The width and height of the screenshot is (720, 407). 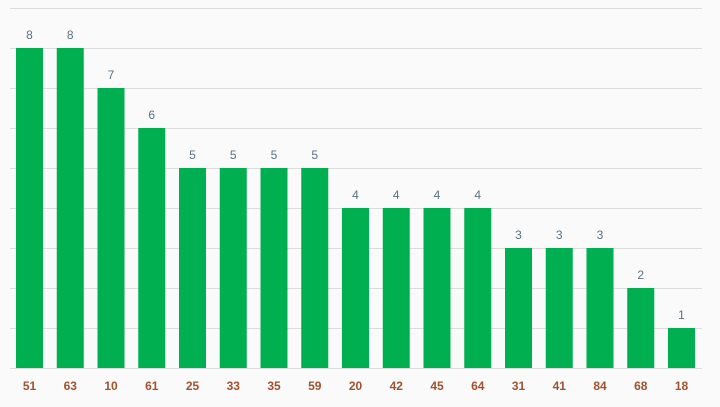 I want to click on x-tick-label: 41, so click(x=560, y=386).